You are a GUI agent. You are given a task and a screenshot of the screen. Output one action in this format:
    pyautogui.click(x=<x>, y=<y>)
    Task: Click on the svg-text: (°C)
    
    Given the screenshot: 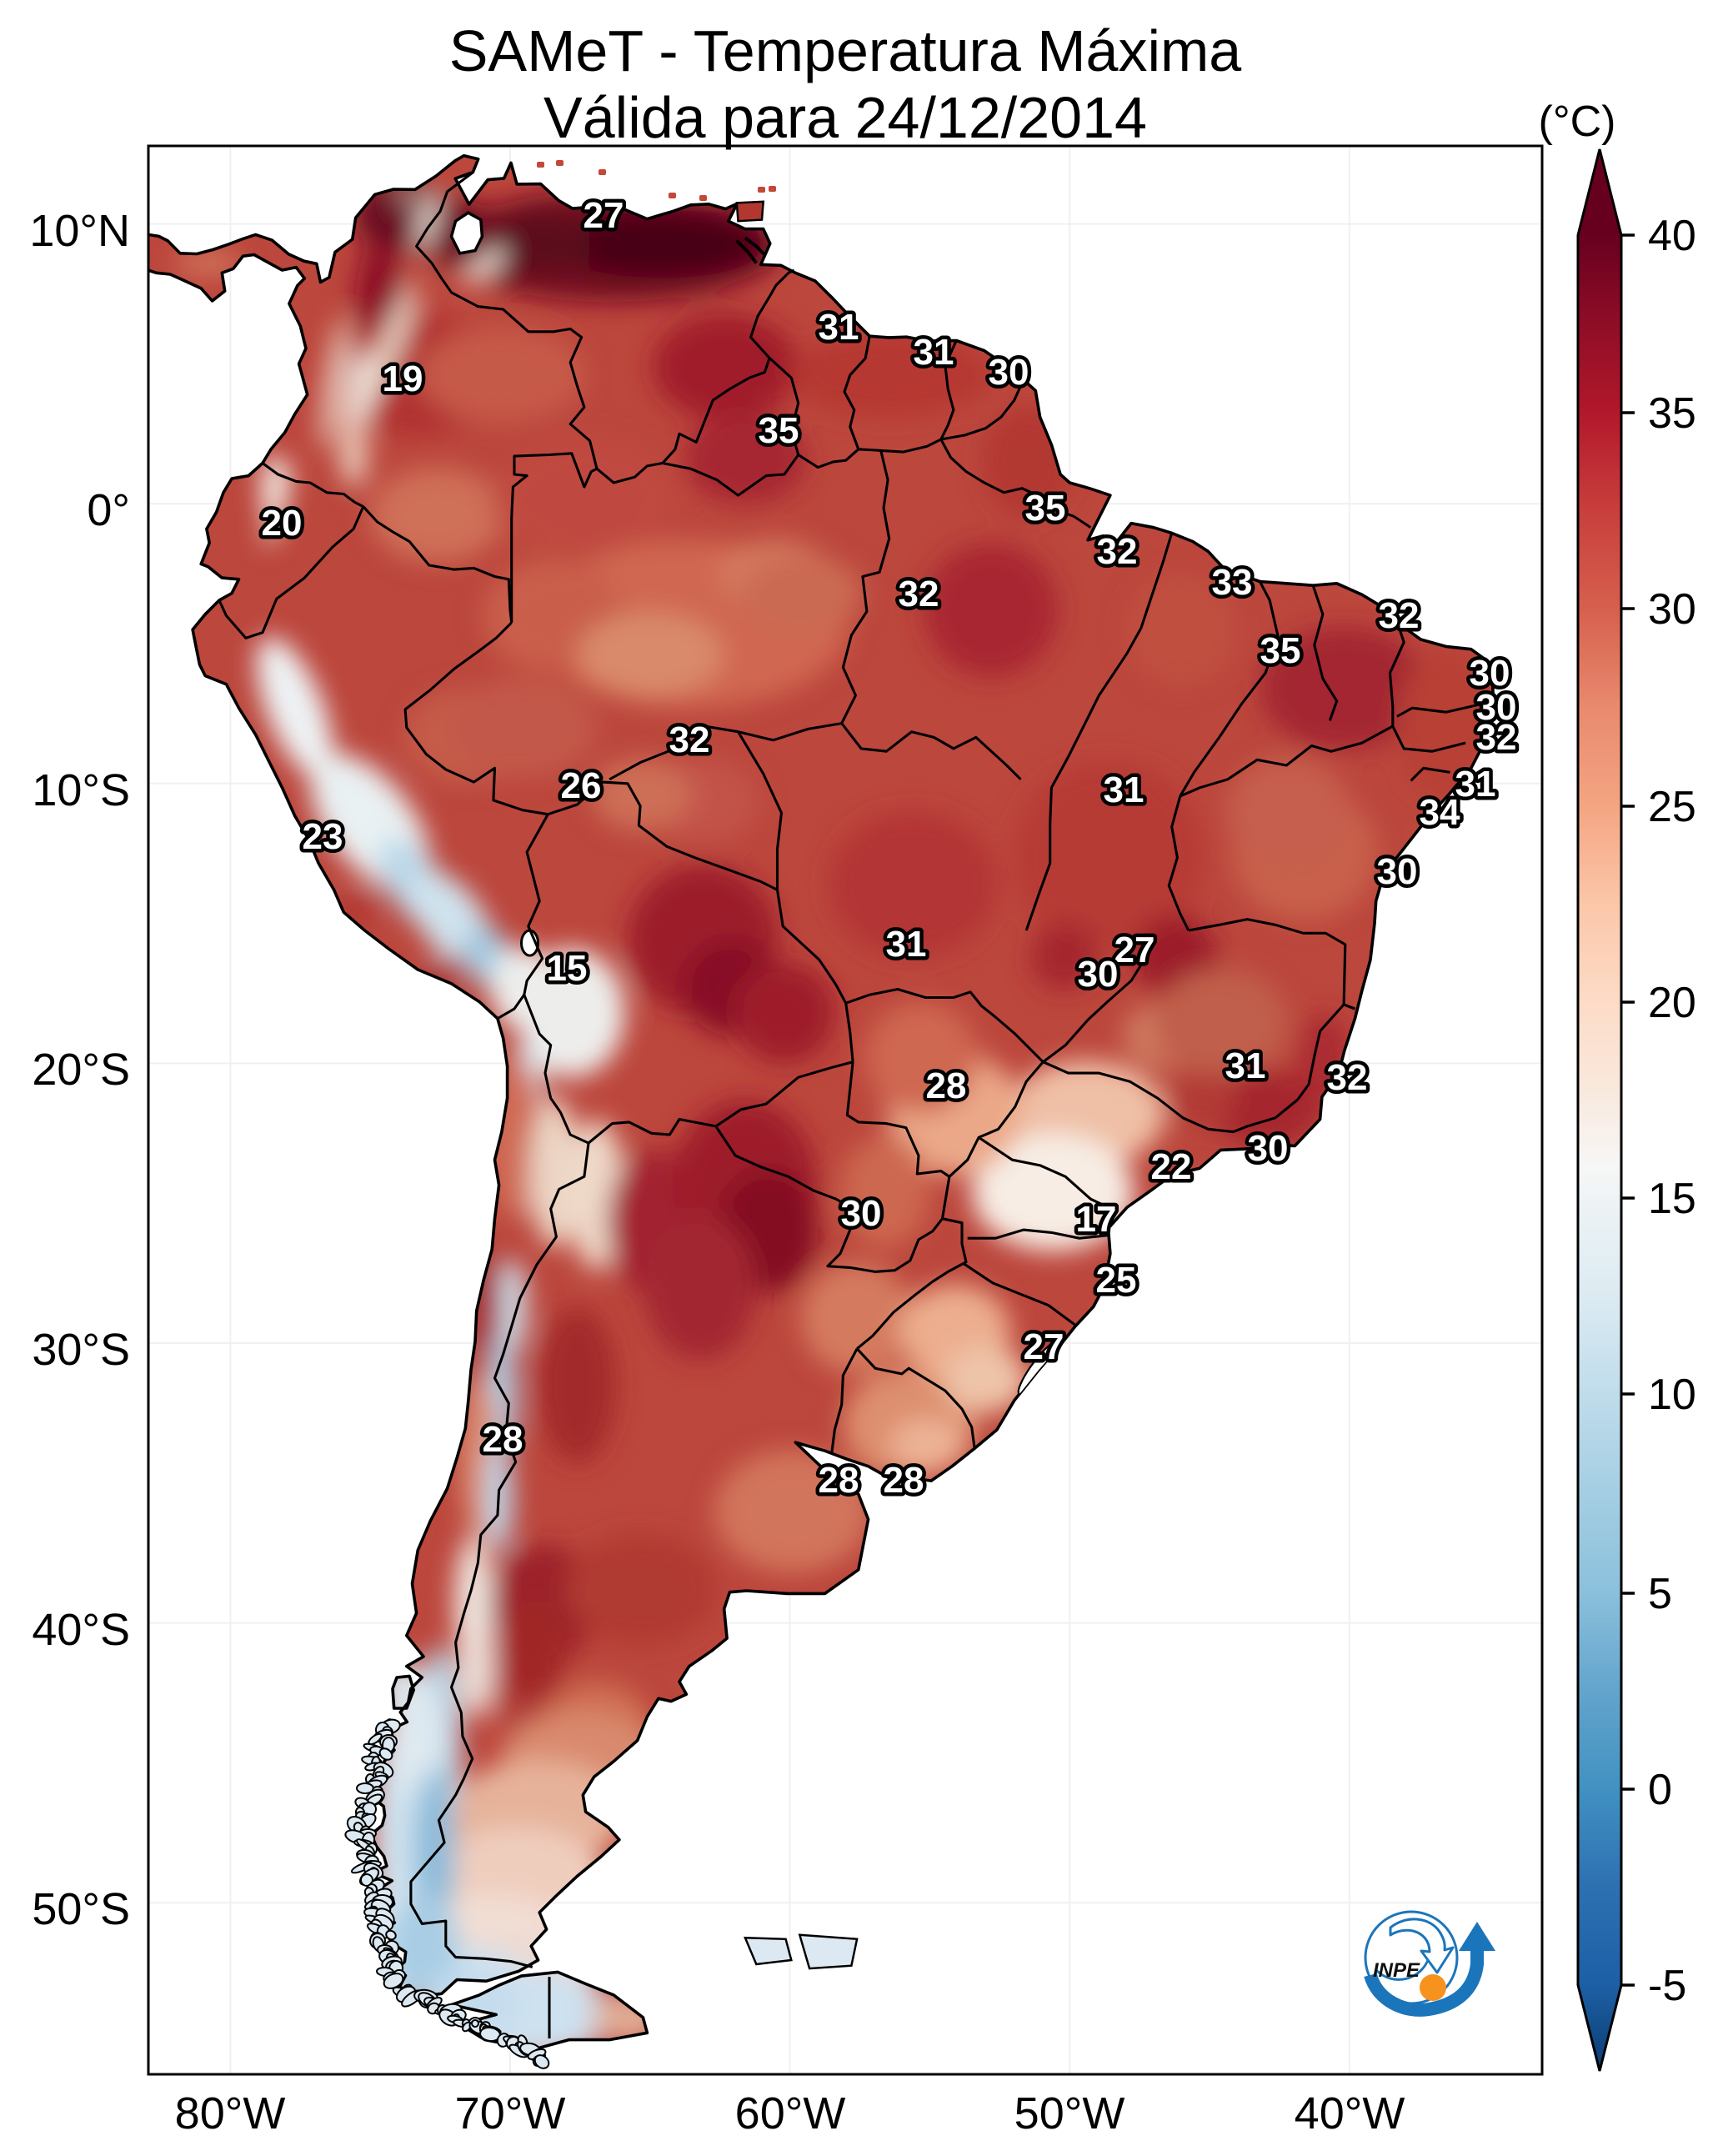 What is the action you would take?
    pyautogui.click(x=1577, y=122)
    